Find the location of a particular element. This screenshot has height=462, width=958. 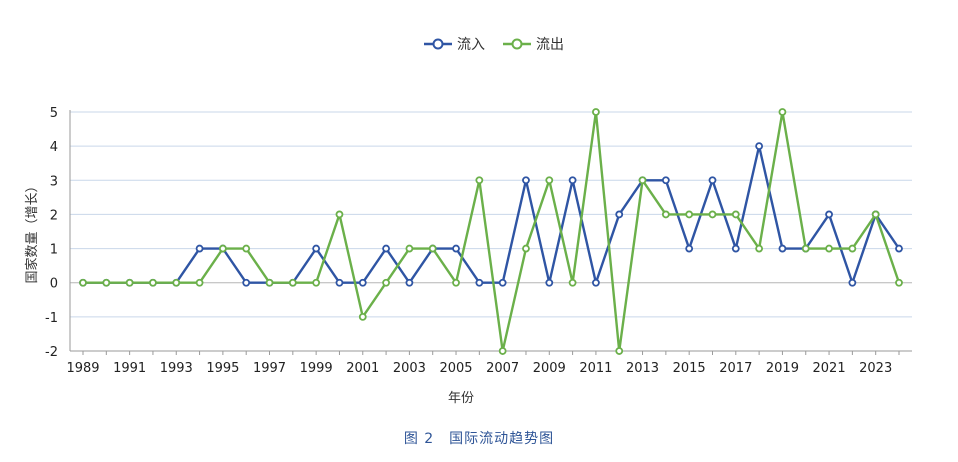

y-tick-label: 2 is located at coordinates (54, 215).